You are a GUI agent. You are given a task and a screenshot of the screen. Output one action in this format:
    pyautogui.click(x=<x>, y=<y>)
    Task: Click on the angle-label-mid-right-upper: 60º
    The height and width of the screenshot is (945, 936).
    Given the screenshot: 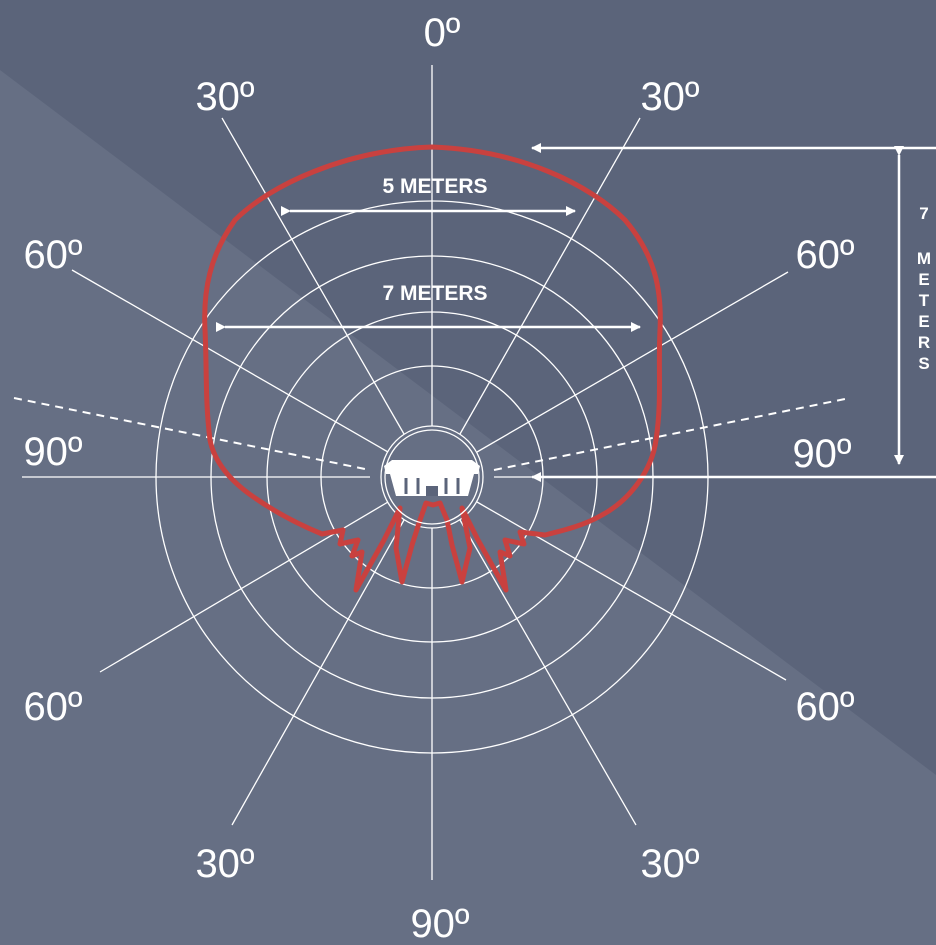 What is the action you would take?
    pyautogui.click(x=824, y=255)
    